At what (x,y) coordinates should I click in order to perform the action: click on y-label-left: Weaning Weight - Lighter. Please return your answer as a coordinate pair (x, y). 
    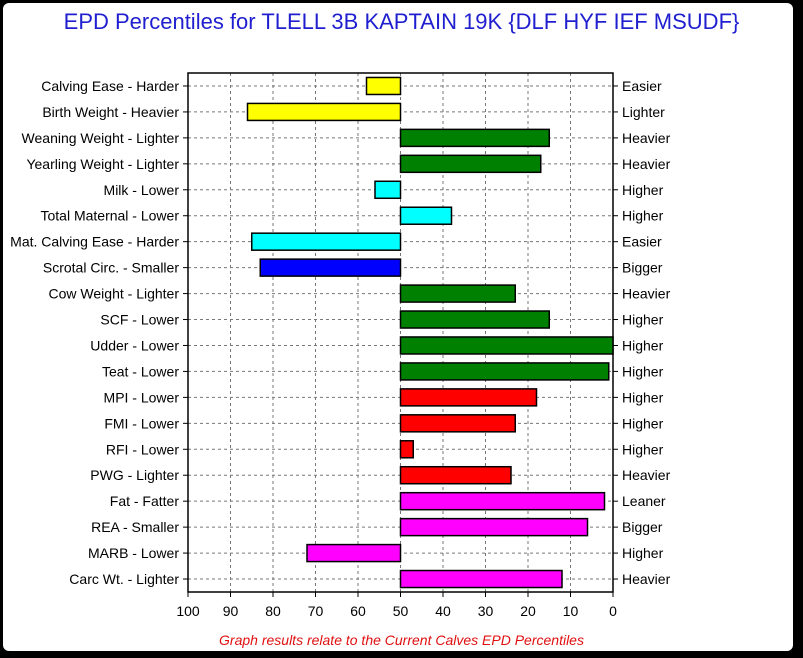
    Looking at the image, I should click on (101, 138).